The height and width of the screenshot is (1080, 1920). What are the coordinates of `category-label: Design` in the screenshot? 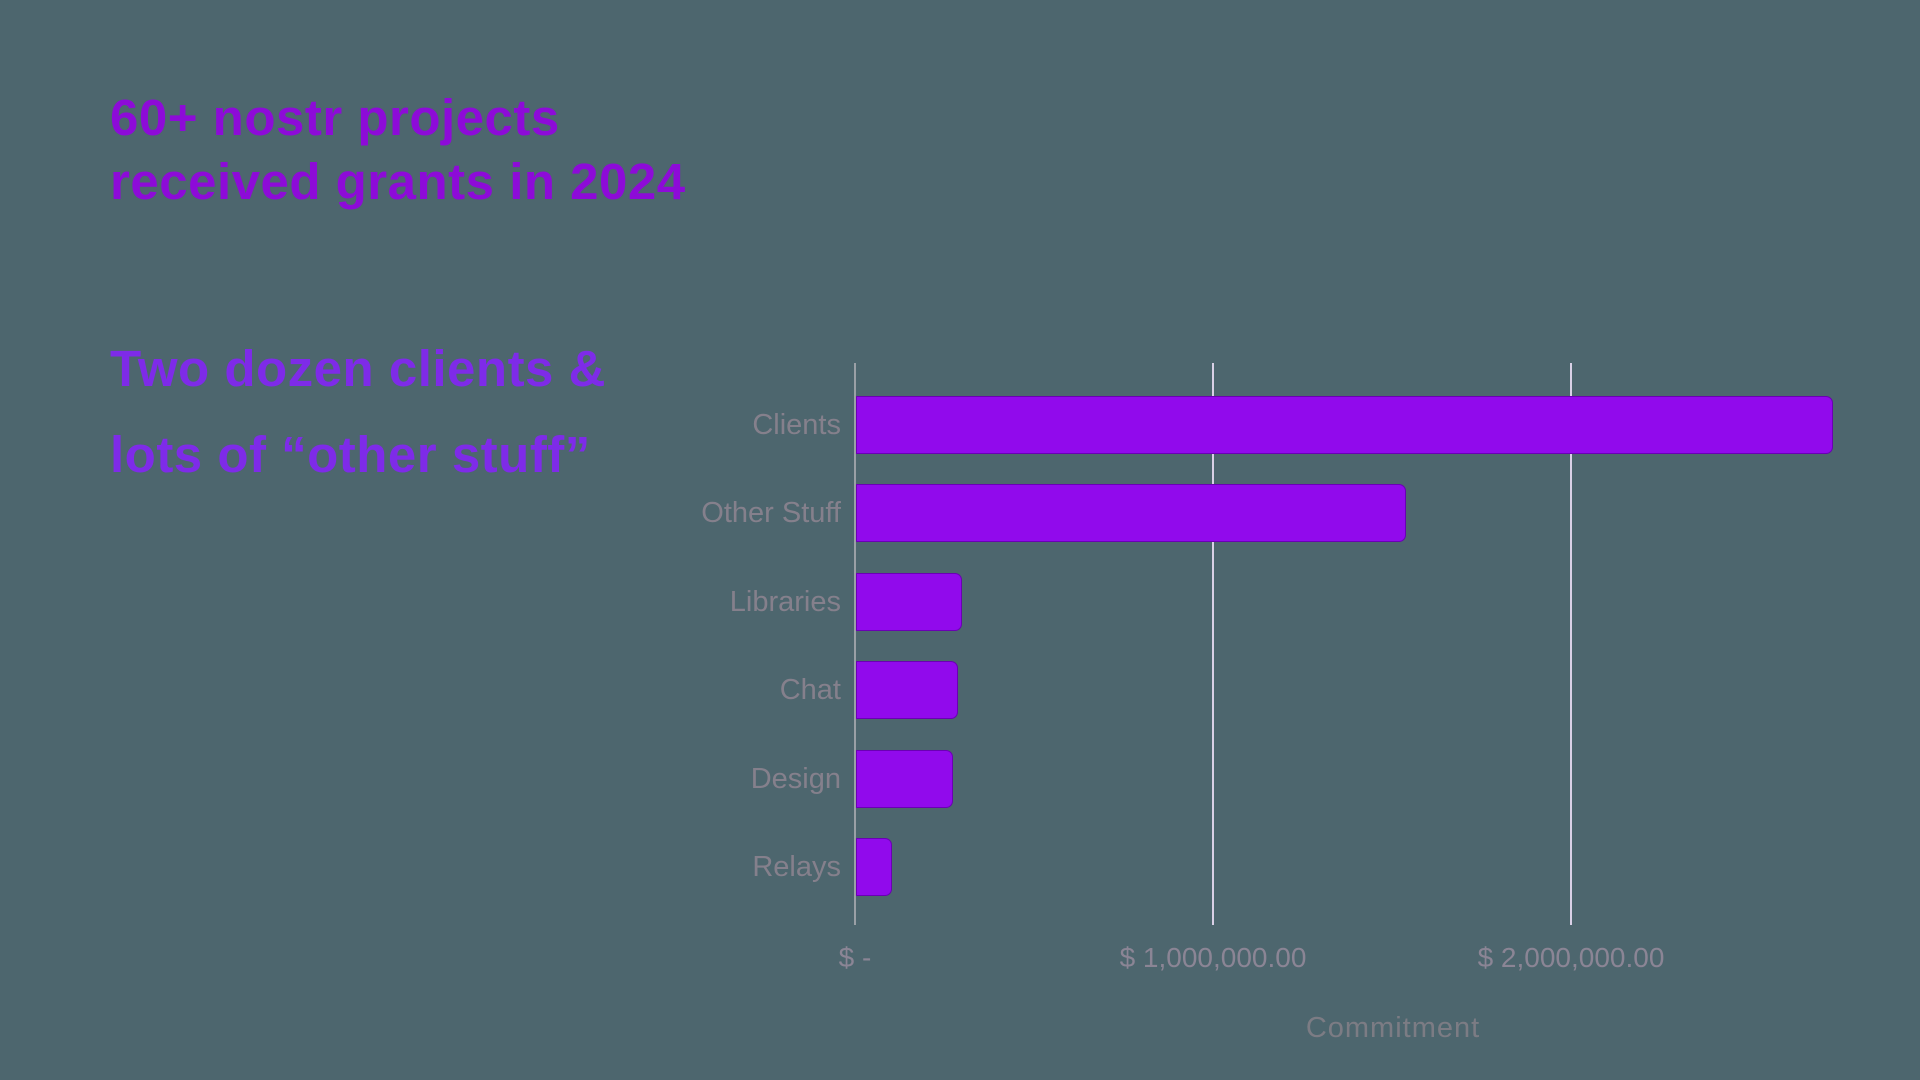 It's located at (795, 778).